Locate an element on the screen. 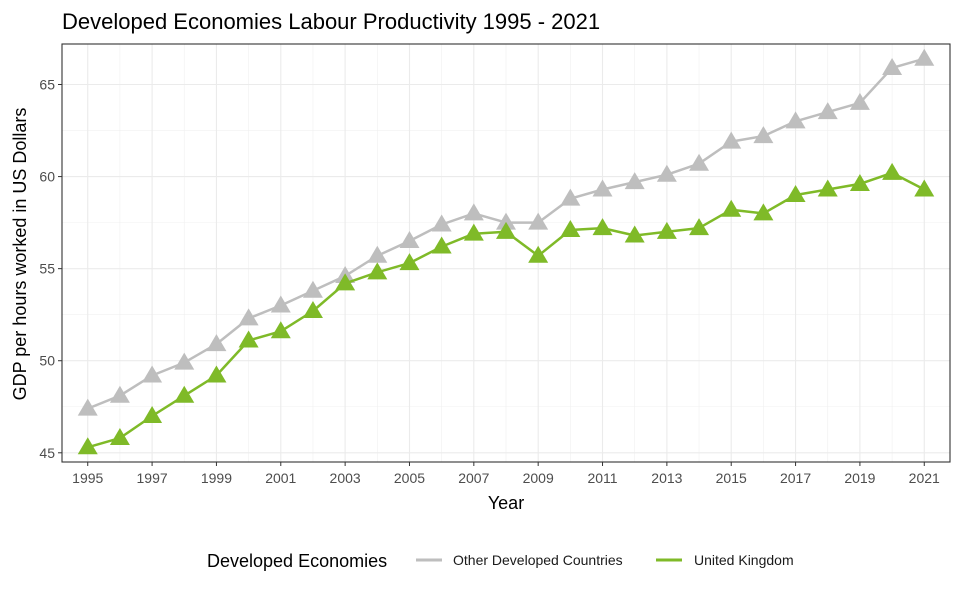 Image resolution: width=962 pixels, height=599 pixels. x-tick-label: 1997 is located at coordinates (152, 478).